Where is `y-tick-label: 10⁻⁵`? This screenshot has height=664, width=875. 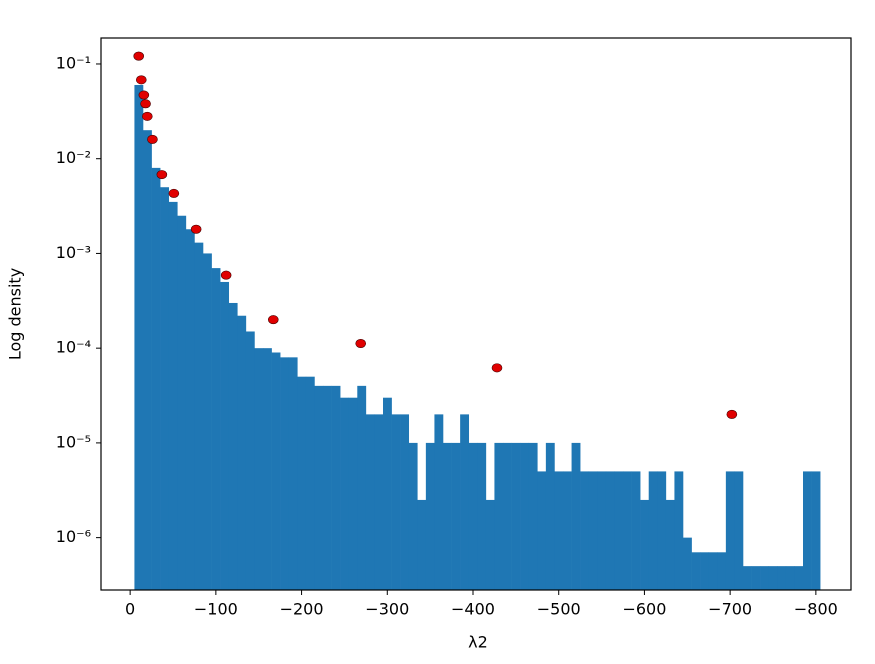
y-tick-label: 10⁻⁵ is located at coordinates (73, 441).